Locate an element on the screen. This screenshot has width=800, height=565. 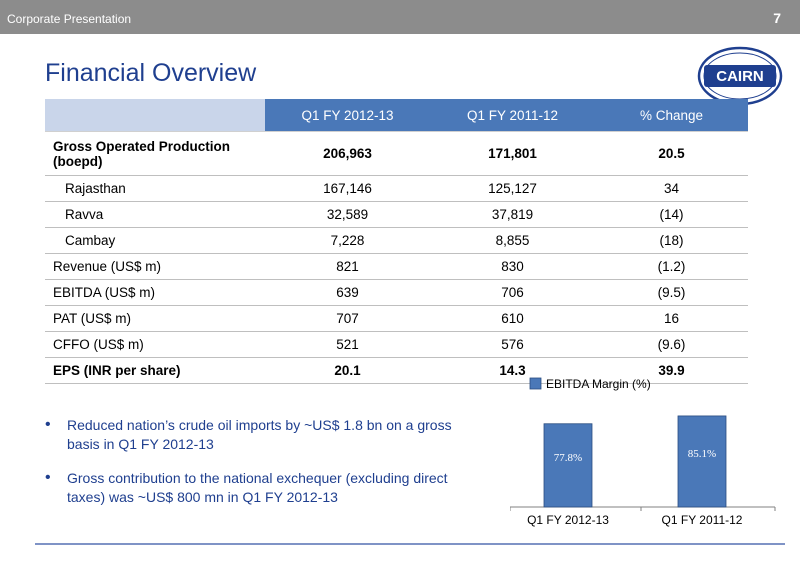
cell-change: (9.6) is located at coordinates (671, 344).